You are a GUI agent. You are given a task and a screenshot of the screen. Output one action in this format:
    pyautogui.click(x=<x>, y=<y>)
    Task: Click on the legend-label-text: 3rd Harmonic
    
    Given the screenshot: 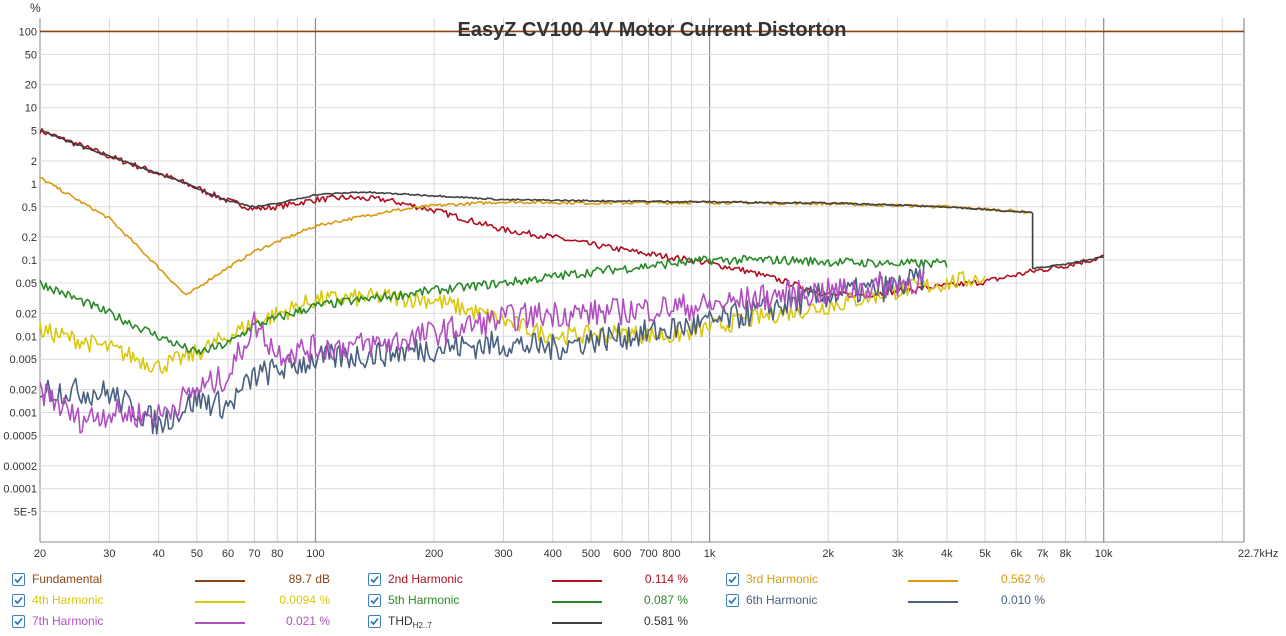 What is the action you would take?
    pyautogui.click(x=782, y=579)
    